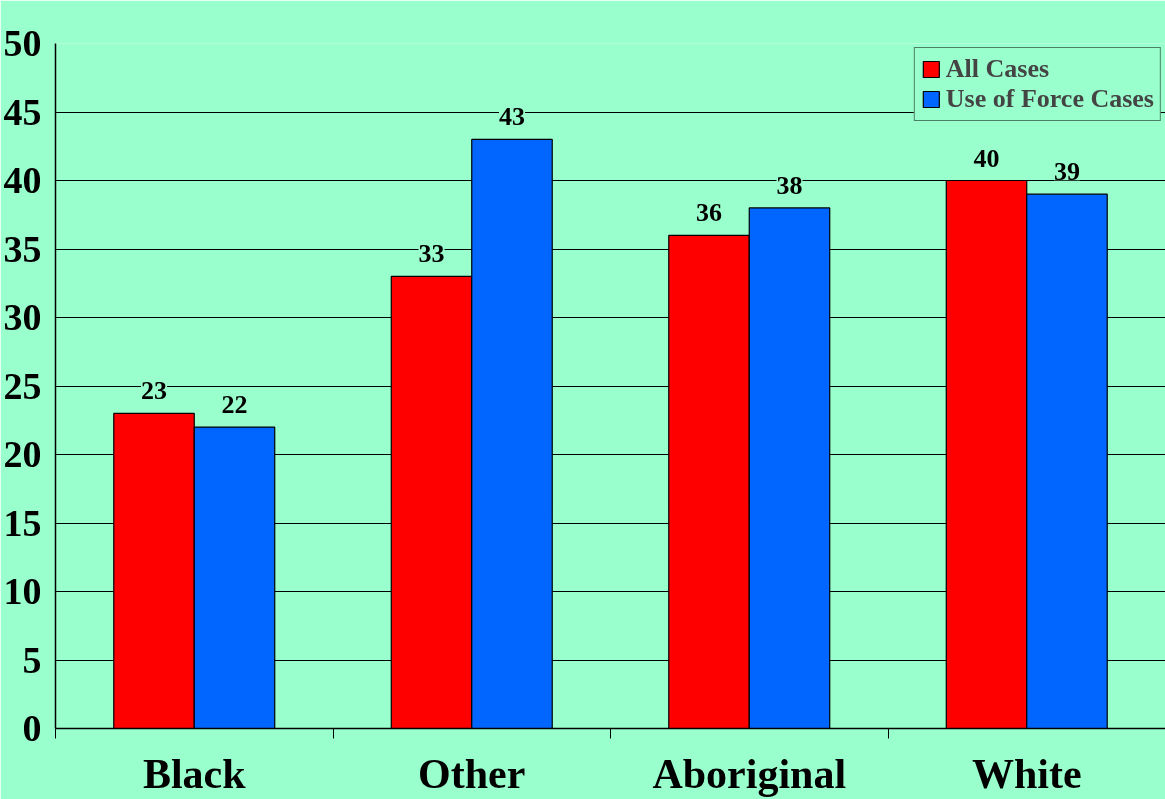  I want to click on y-tick-label: 10, so click(22, 591).